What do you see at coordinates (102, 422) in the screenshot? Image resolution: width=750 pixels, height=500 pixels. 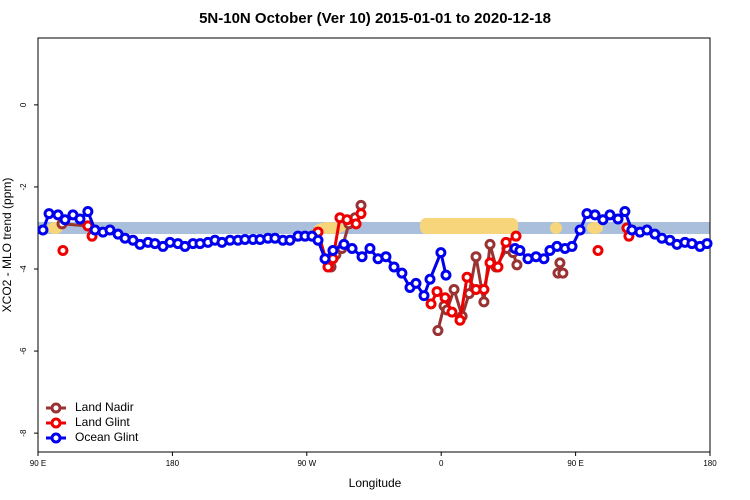 I see `legend-label: Land Glint` at bounding box center [102, 422].